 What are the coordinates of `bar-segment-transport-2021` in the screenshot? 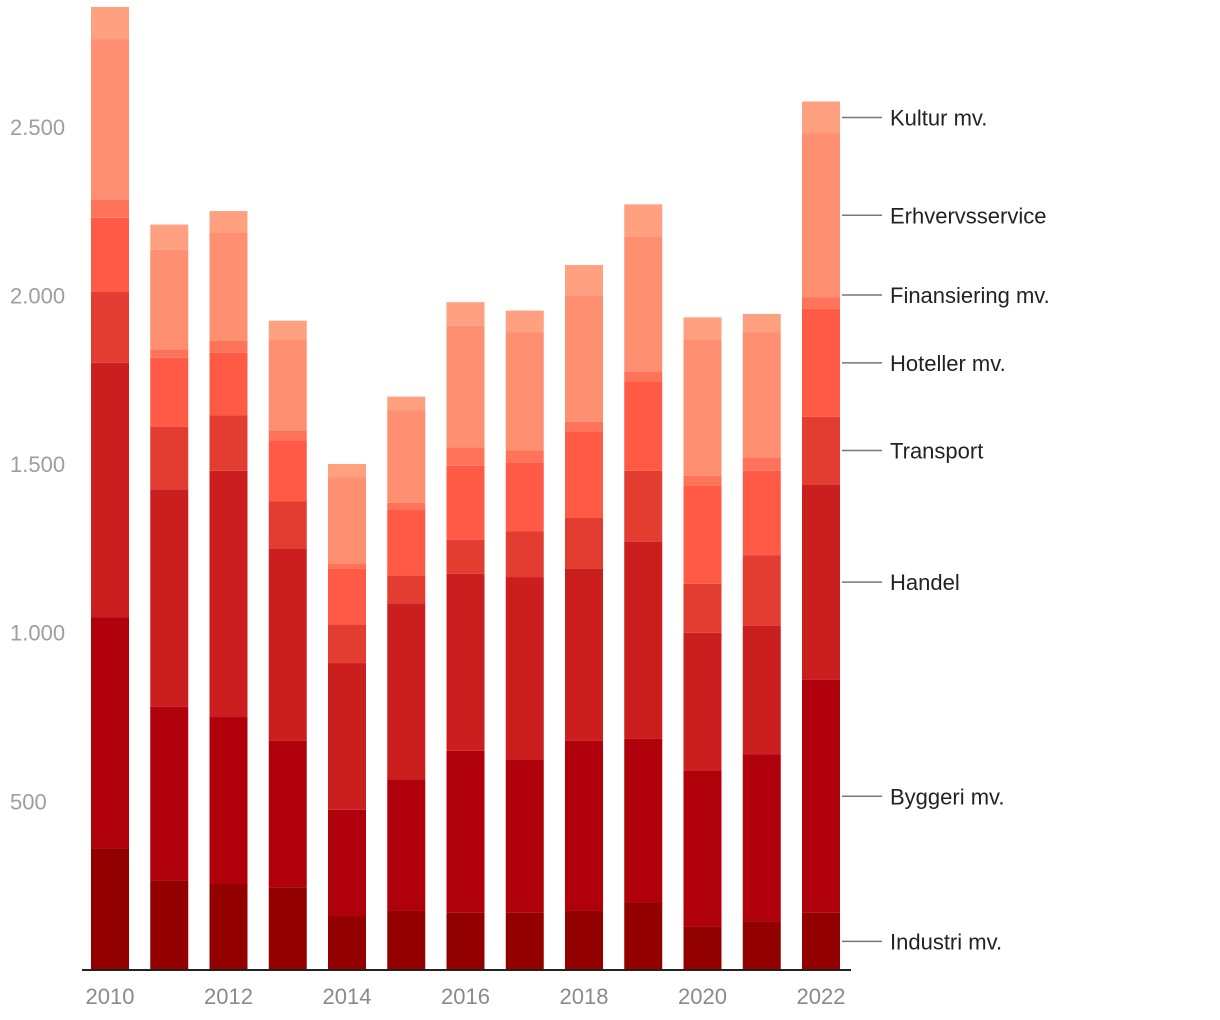 It's located at (761, 590).